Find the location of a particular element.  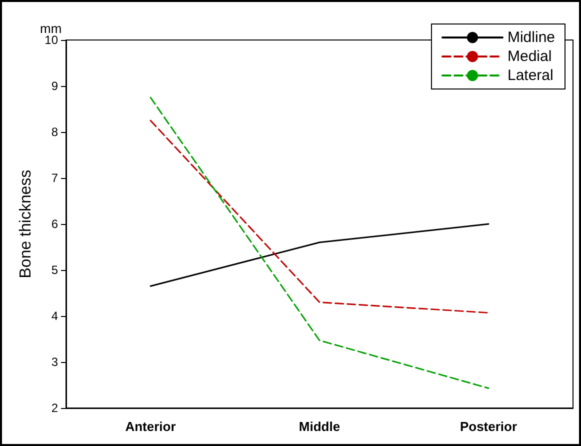

x-tick-label: Posterior is located at coordinates (489, 426).